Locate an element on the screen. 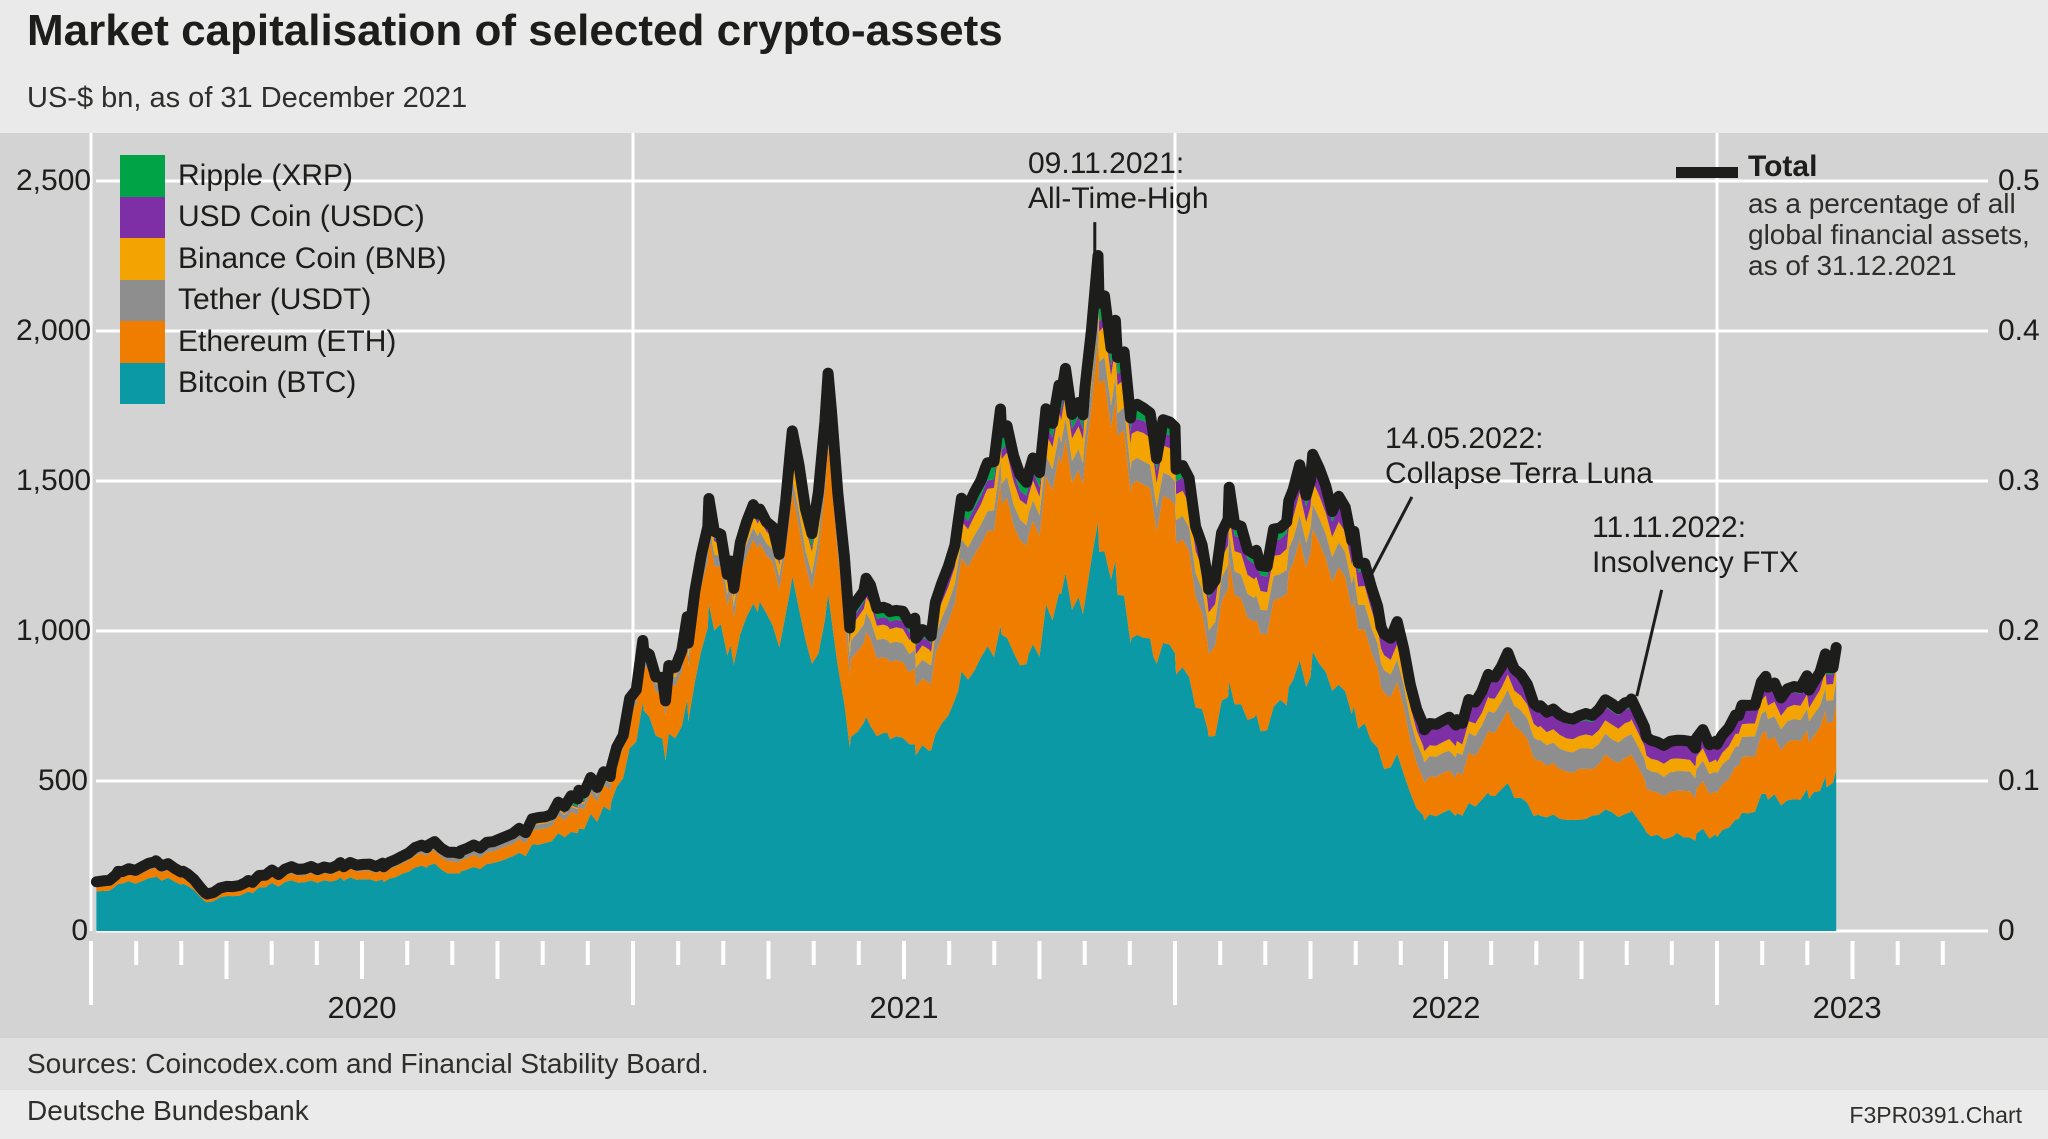 The width and height of the screenshot is (2048, 1139). annotation-event: All-Time-High is located at coordinates (1118, 198).